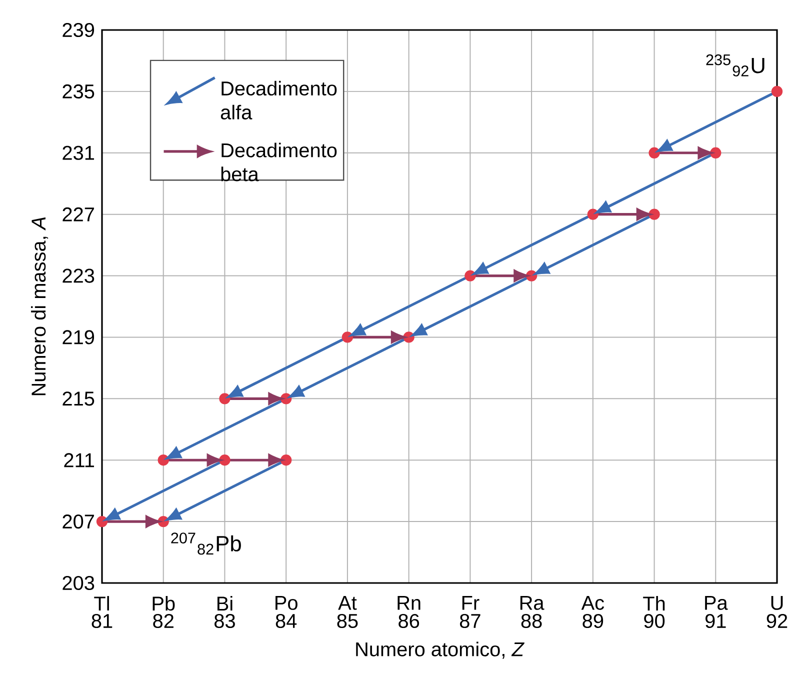 This screenshot has height=683, width=805. Describe the element at coordinates (287, 603) in the screenshot. I see `text: Po` at that location.